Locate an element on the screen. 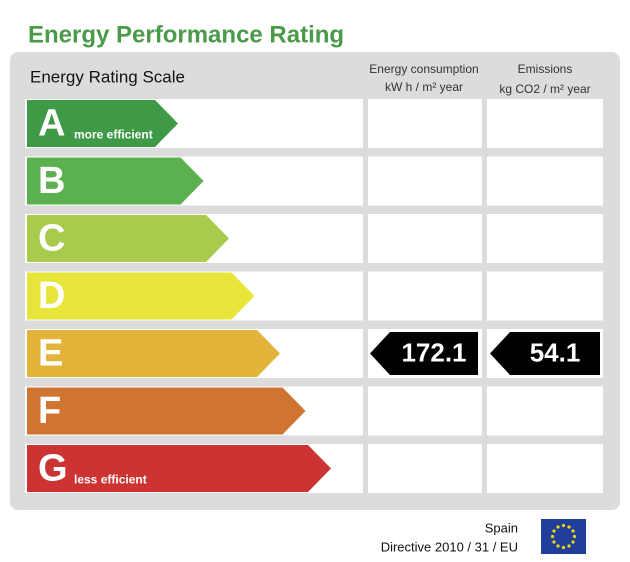 The height and width of the screenshot is (562, 630). column-header: Emissions is located at coordinates (545, 69).